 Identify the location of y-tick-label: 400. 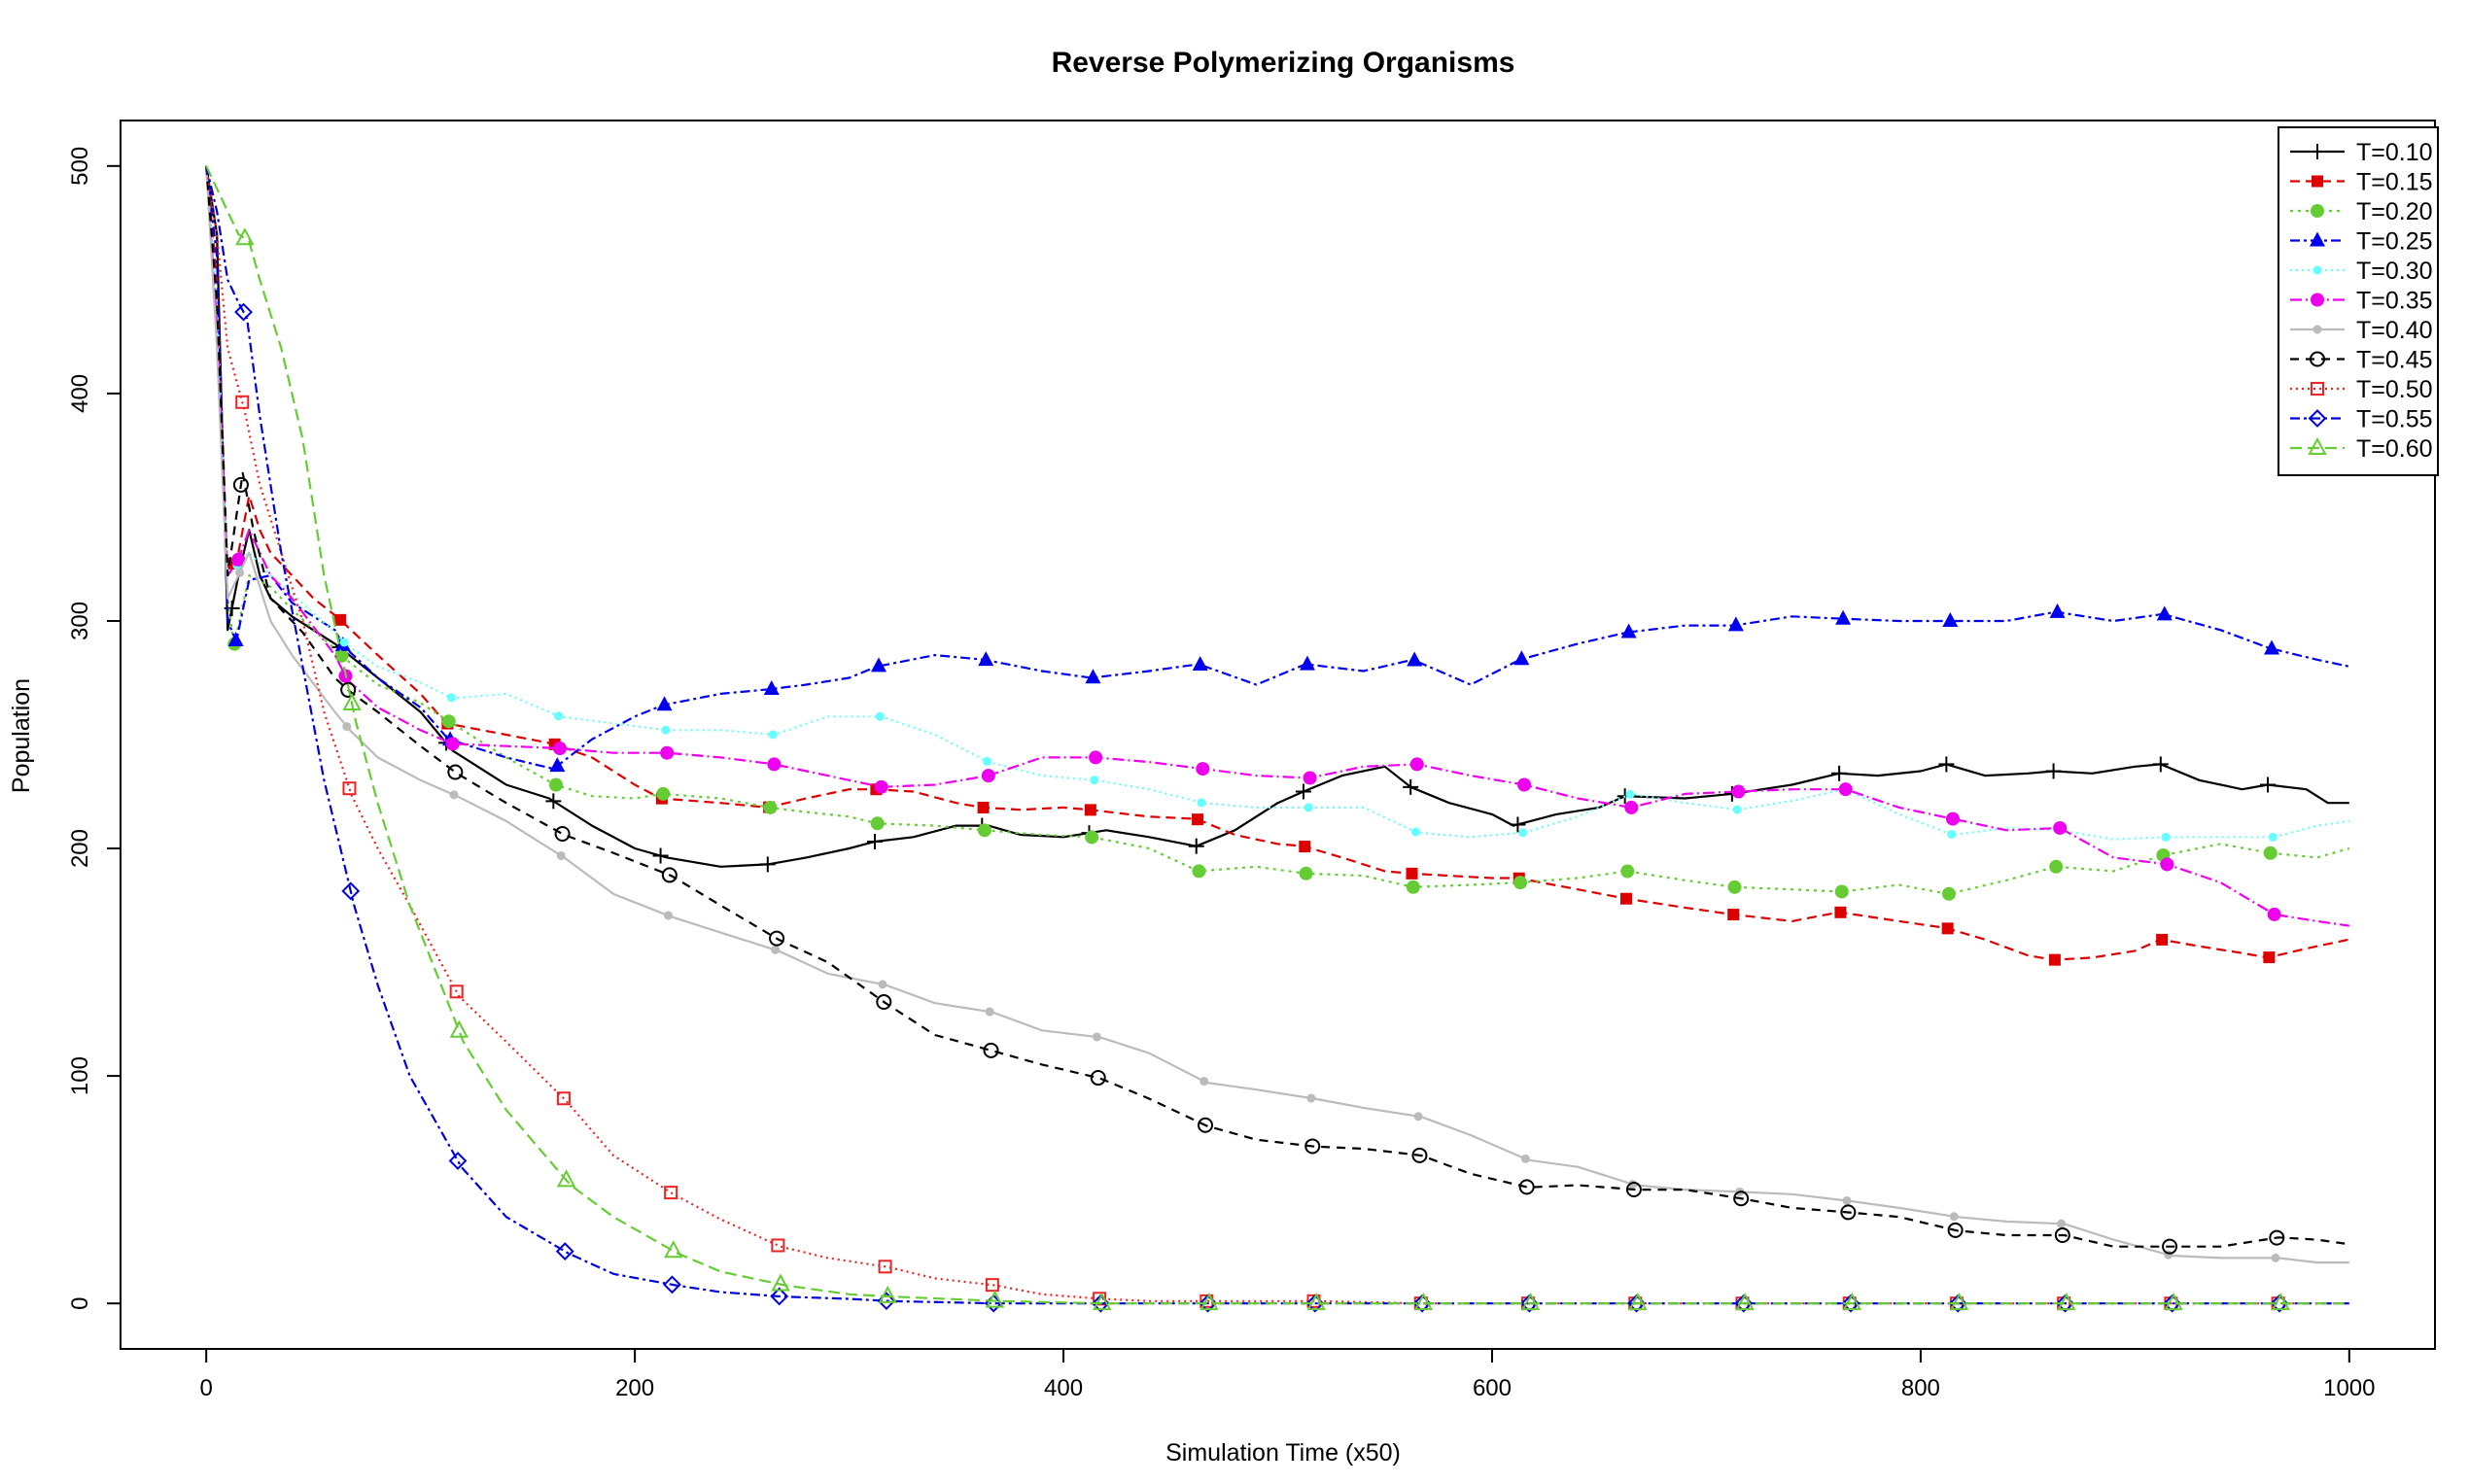
(80, 393).